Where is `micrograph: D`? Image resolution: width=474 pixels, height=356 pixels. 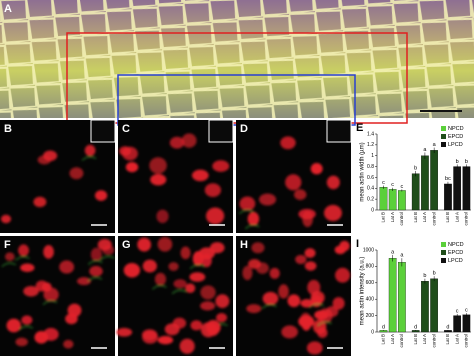 micrograph: D is located at coordinates (294, 176).